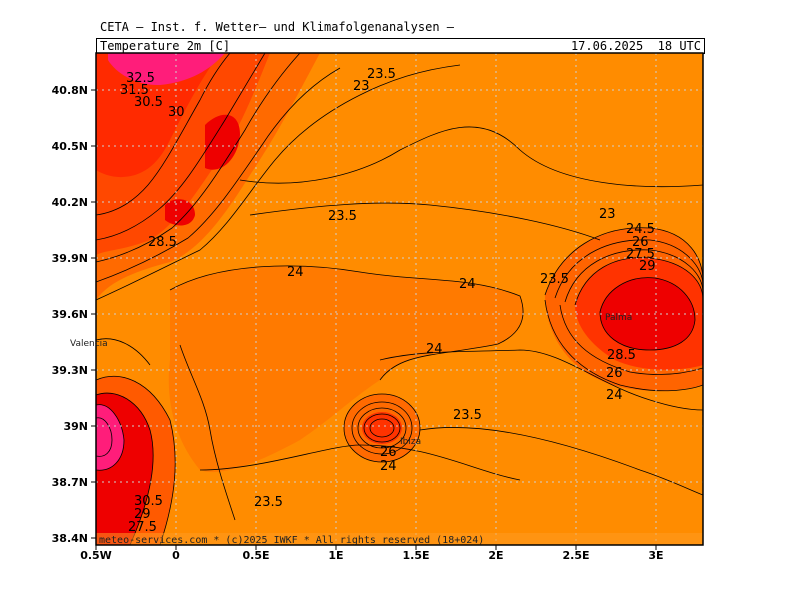  Describe the element at coordinates (69, 482) in the screenshot. I see `lat-label: 38.7N` at that location.